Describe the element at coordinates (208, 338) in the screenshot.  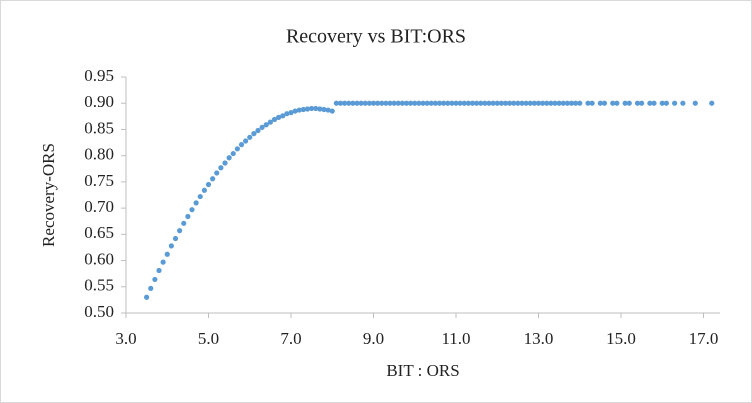
I see `x-tick-label: 5.0` at that location.